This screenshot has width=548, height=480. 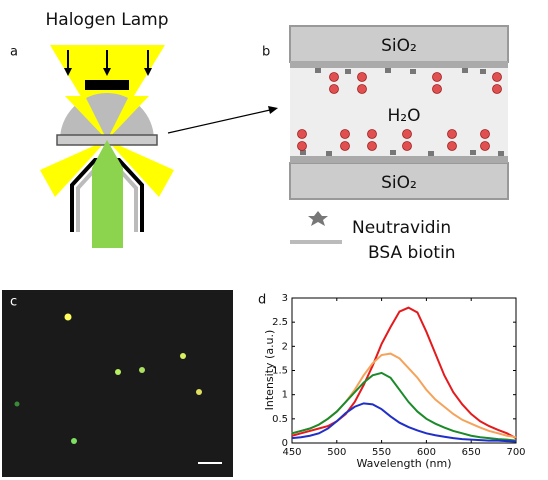 What do you see at coordinates (401, 228) in the screenshot?
I see `legend-label: Neutravidin` at bounding box center [401, 228].